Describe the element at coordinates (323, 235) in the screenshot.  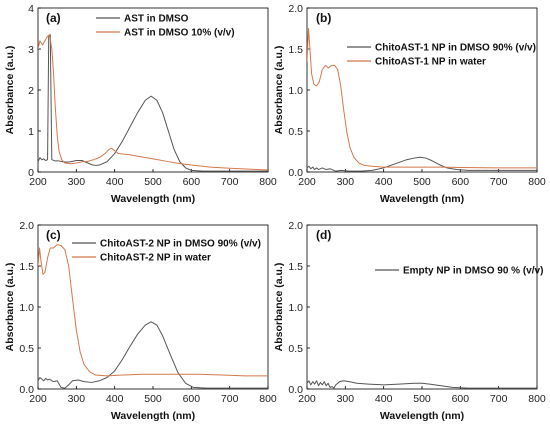
I see `panel-label: (d)` at that location.